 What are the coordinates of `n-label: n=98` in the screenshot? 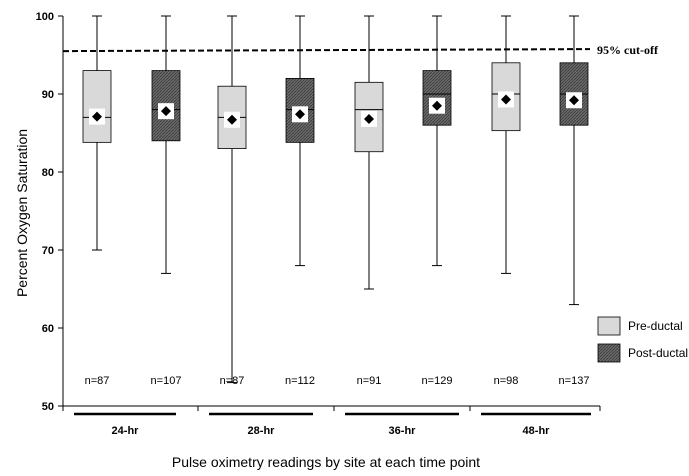 It's located at (506, 381).